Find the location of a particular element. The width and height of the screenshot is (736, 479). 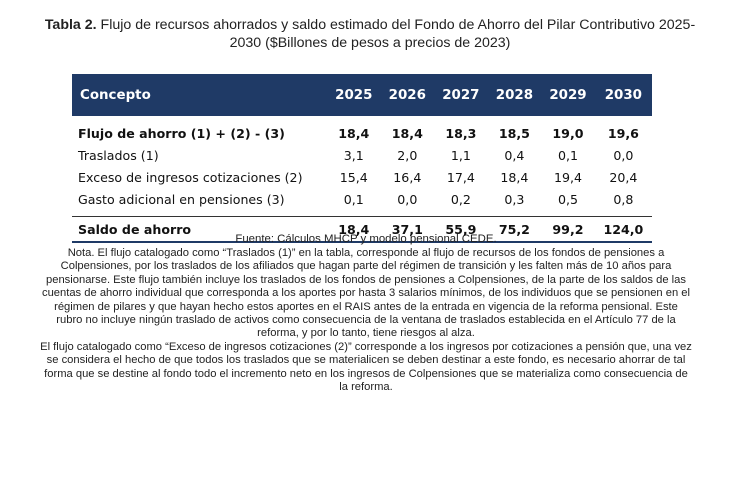

header-year: 2025 is located at coordinates (354, 95).